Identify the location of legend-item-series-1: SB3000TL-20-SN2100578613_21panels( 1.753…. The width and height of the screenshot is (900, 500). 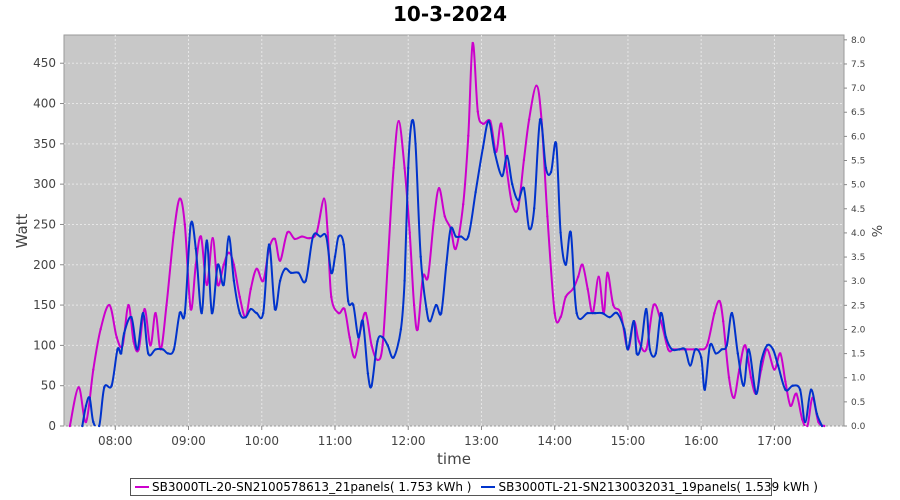
(303, 487).